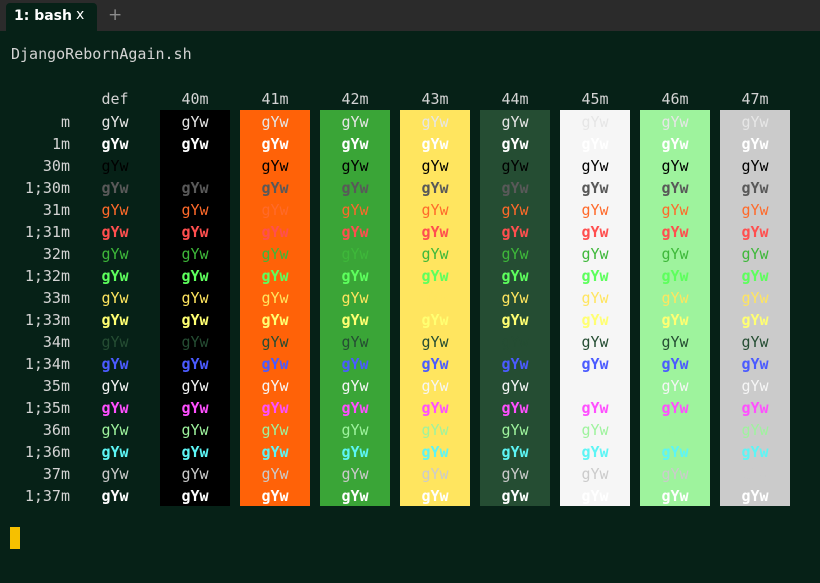 The image size is (820, 583). I want to click on row-label: 1;35m, so click(47, 408).